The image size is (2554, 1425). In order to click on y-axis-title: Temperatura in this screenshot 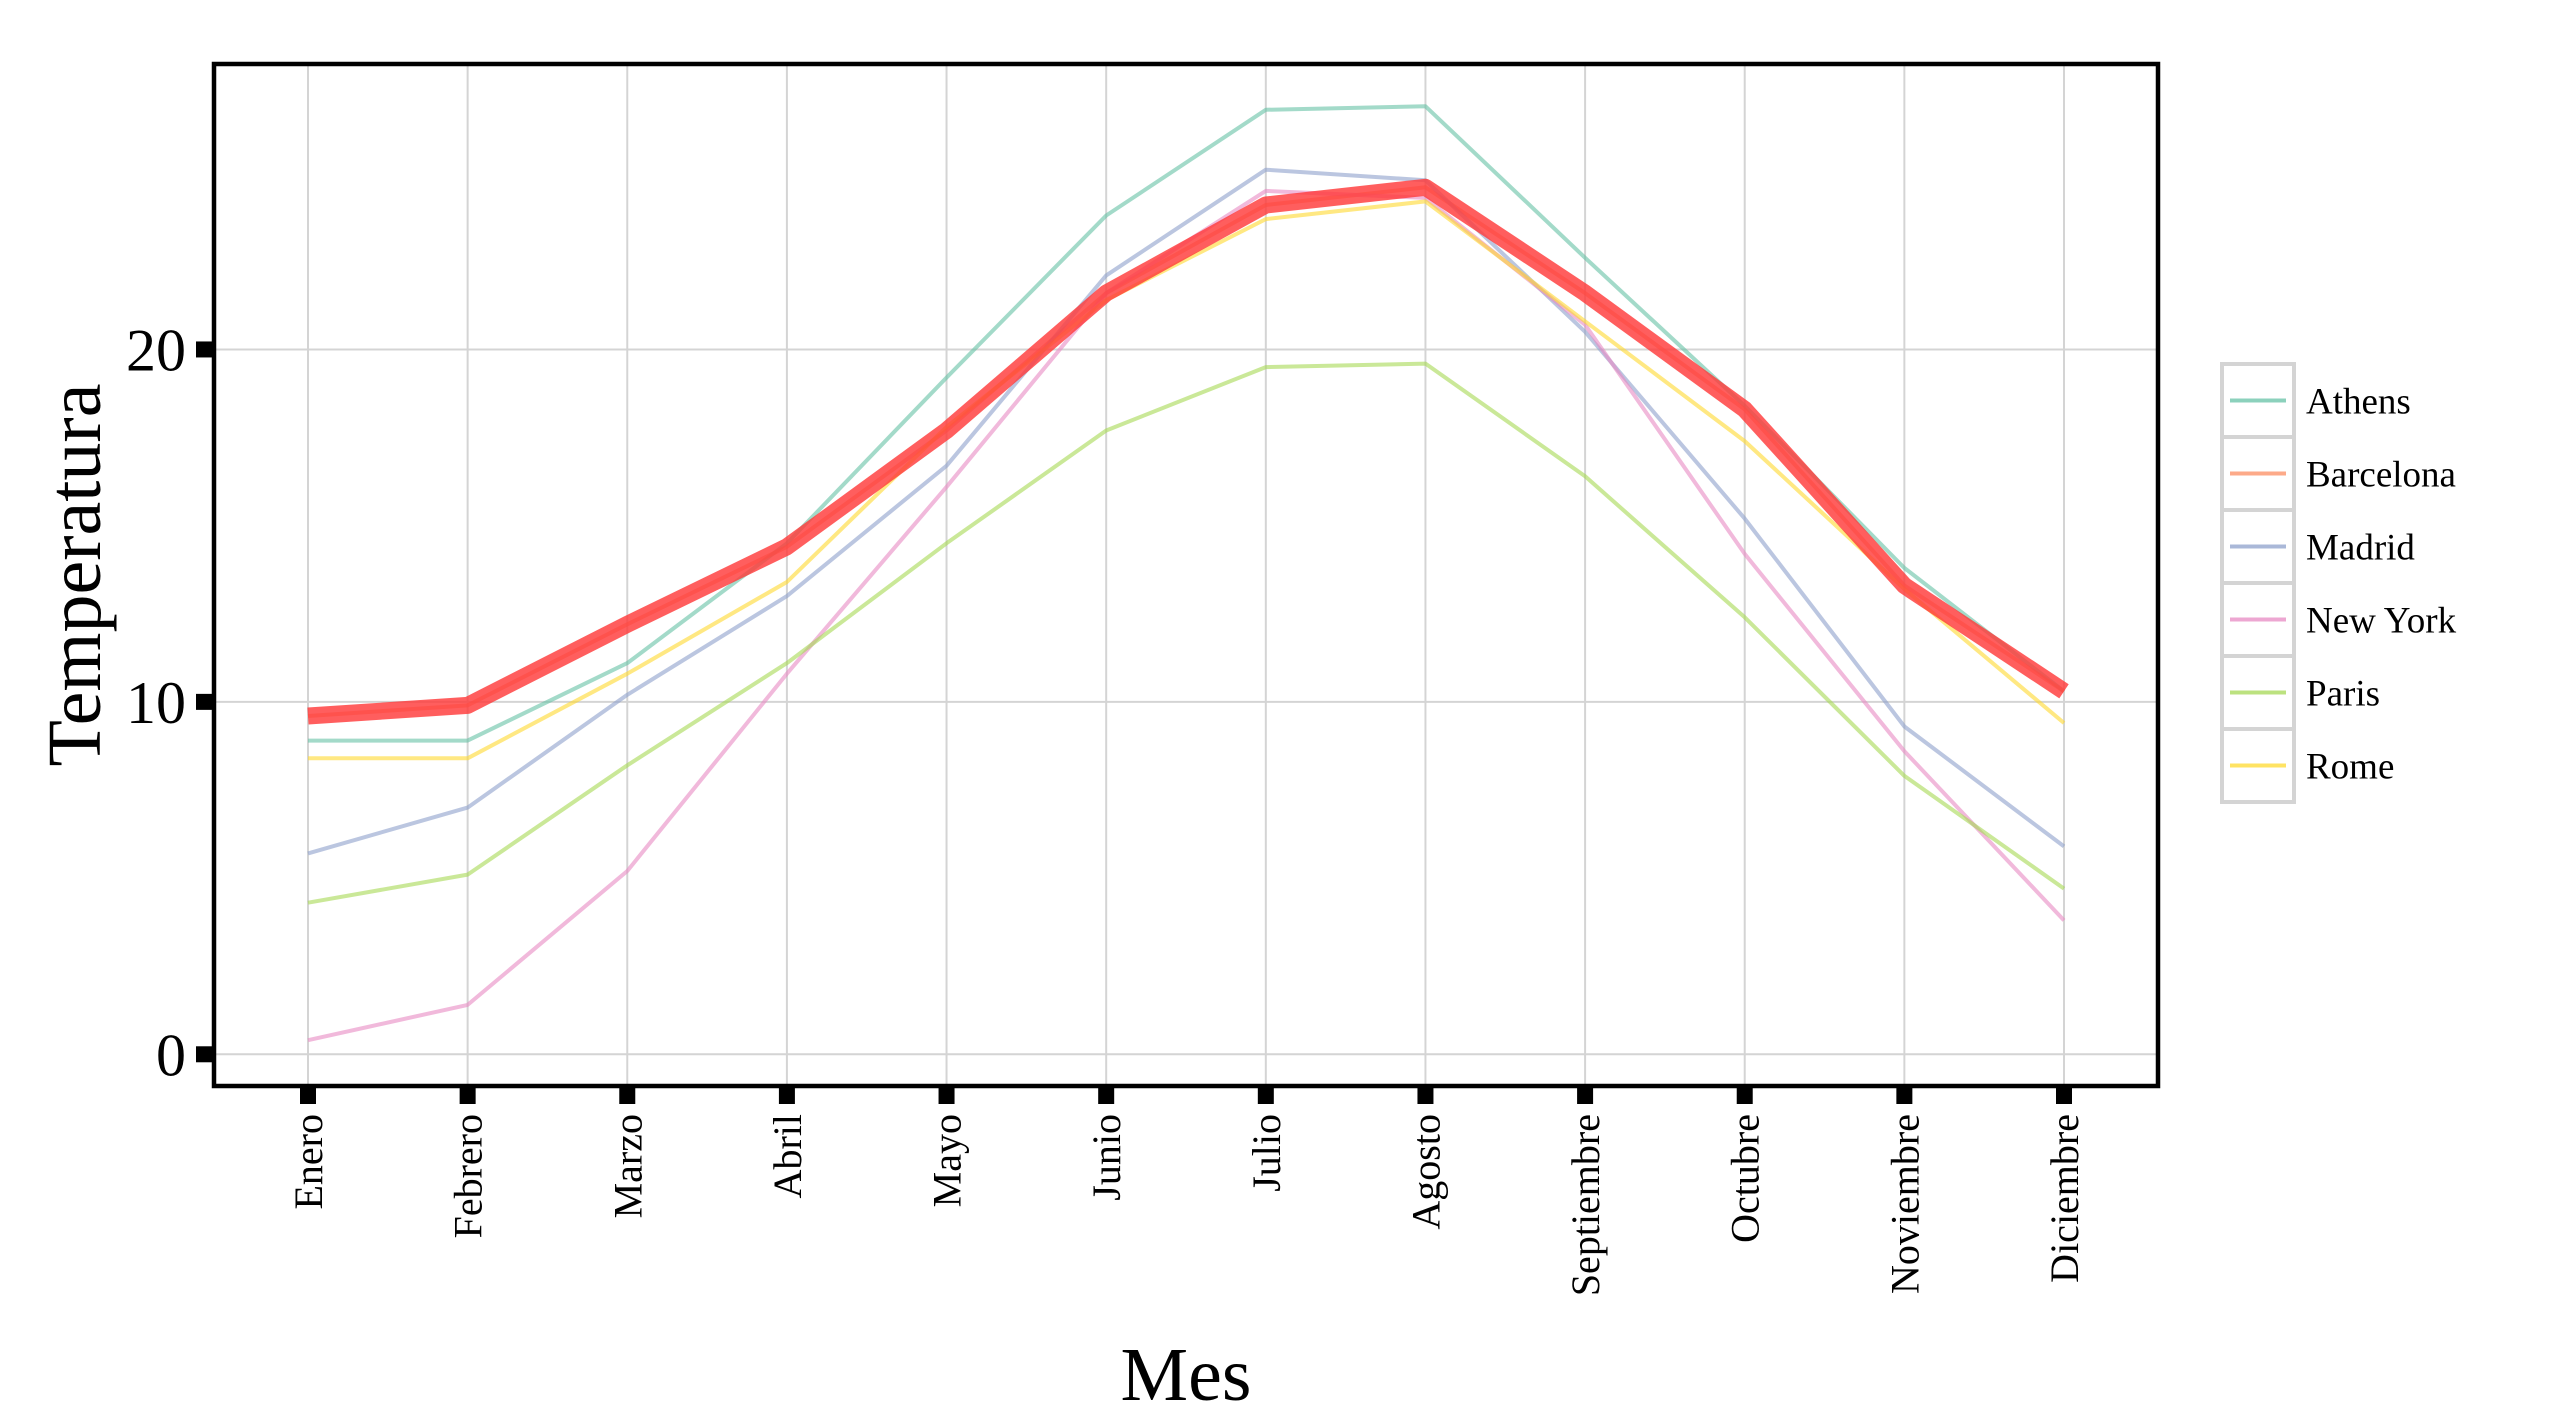, I will do `click(75, 575)`.